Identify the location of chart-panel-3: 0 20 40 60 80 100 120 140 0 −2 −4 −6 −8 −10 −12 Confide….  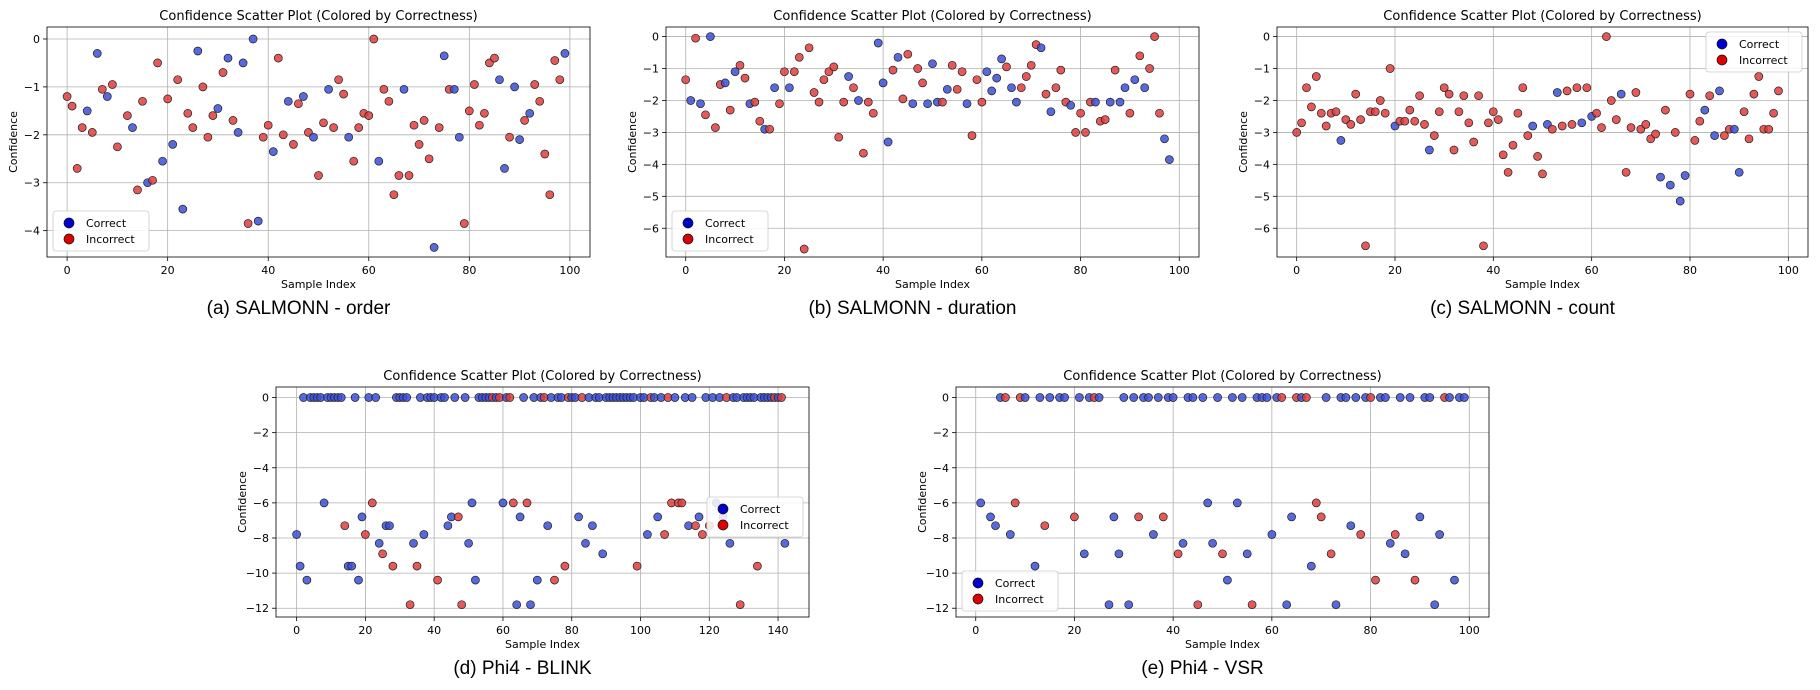
(523, 524).